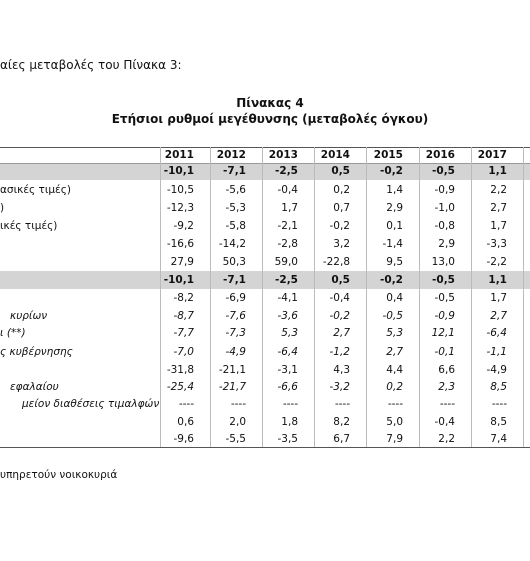  What do you see at coordinates (497, 244) in the screenshot?
I see `cell: -3,3` at bounding box center [497, 244].